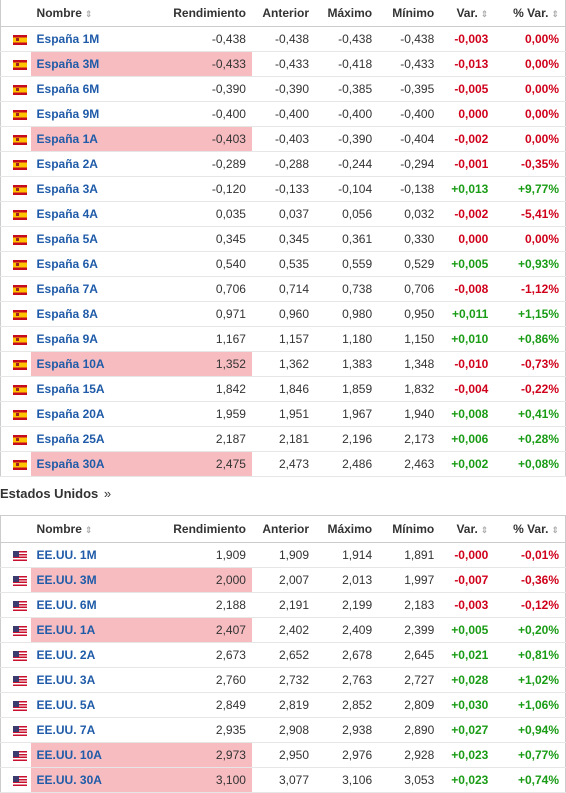 Image resolution: width=566 pixels, height=793 pixels. Describe the element at coordinates (70, 414) in the screenshot. I see `bond-name-link: España 20A` at that location.